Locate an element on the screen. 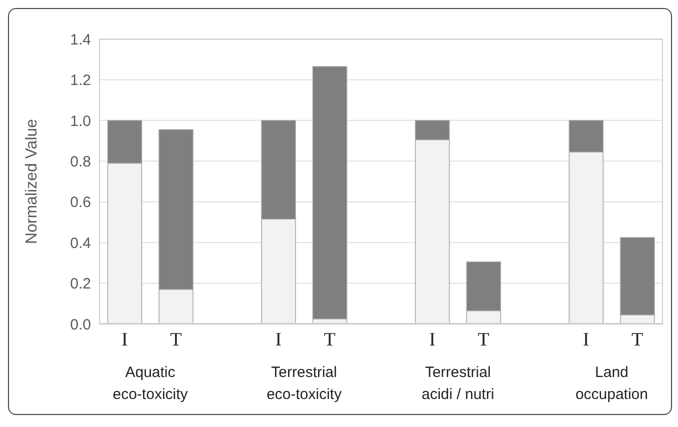  bar is located at coordinates (330, 193).